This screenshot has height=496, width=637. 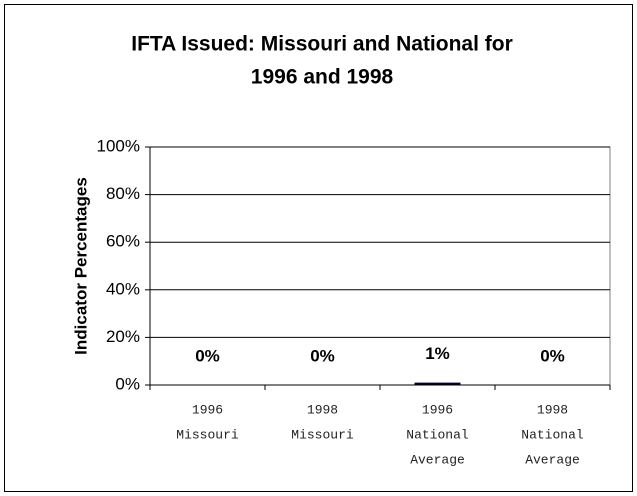 What do you see at coordinates (80, 266) in the screenshot?
I see `y-axis-label: Indicator Percentages` at bounding box center [80, 266].